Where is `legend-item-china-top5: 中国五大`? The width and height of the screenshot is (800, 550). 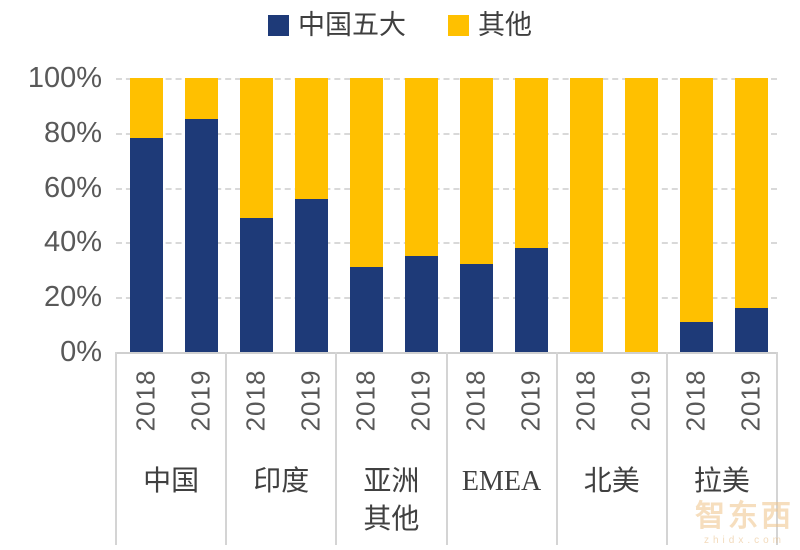
legend-item-china-top5: 中国五大 is located at coordinates (337, 25).